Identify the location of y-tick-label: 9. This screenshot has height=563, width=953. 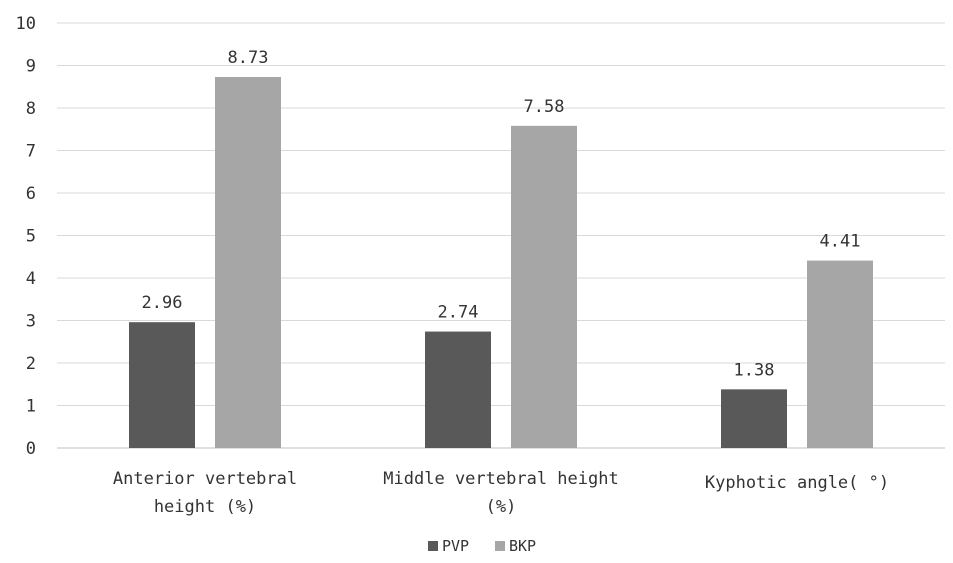
(31, 67).